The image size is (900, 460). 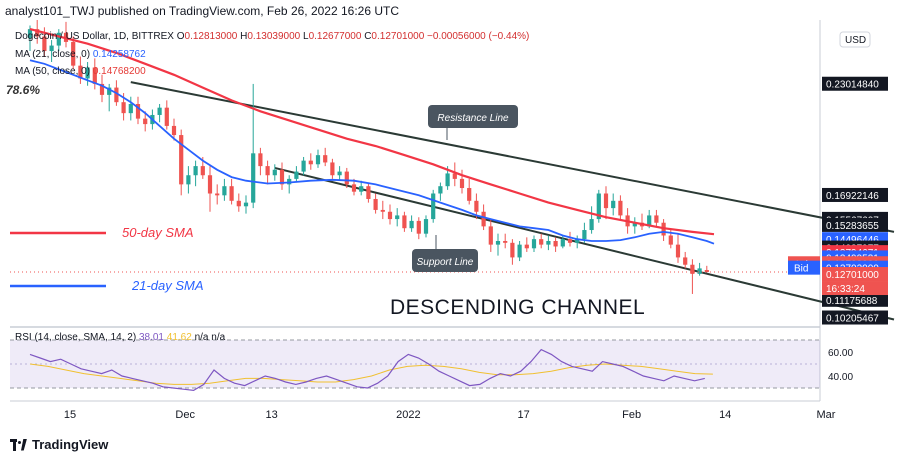 I want to click on descending-channel-label: DESCENDING CHANNEL, so click(x=517, y=307).